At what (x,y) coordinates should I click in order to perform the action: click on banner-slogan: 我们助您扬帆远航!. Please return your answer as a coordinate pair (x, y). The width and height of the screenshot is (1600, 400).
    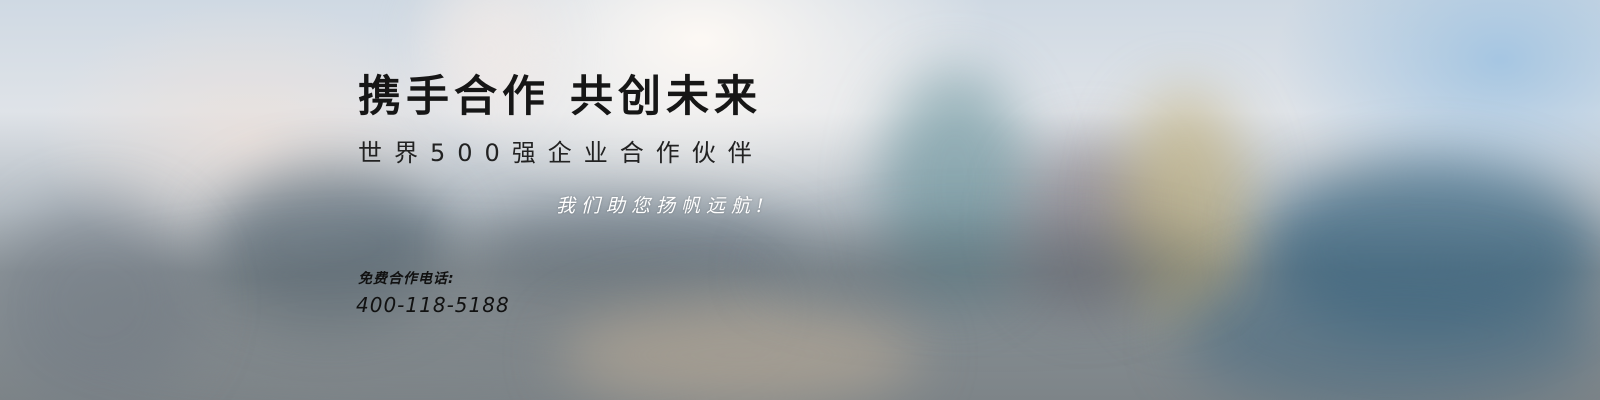
    Looking at the image, I should click on (663, 206).